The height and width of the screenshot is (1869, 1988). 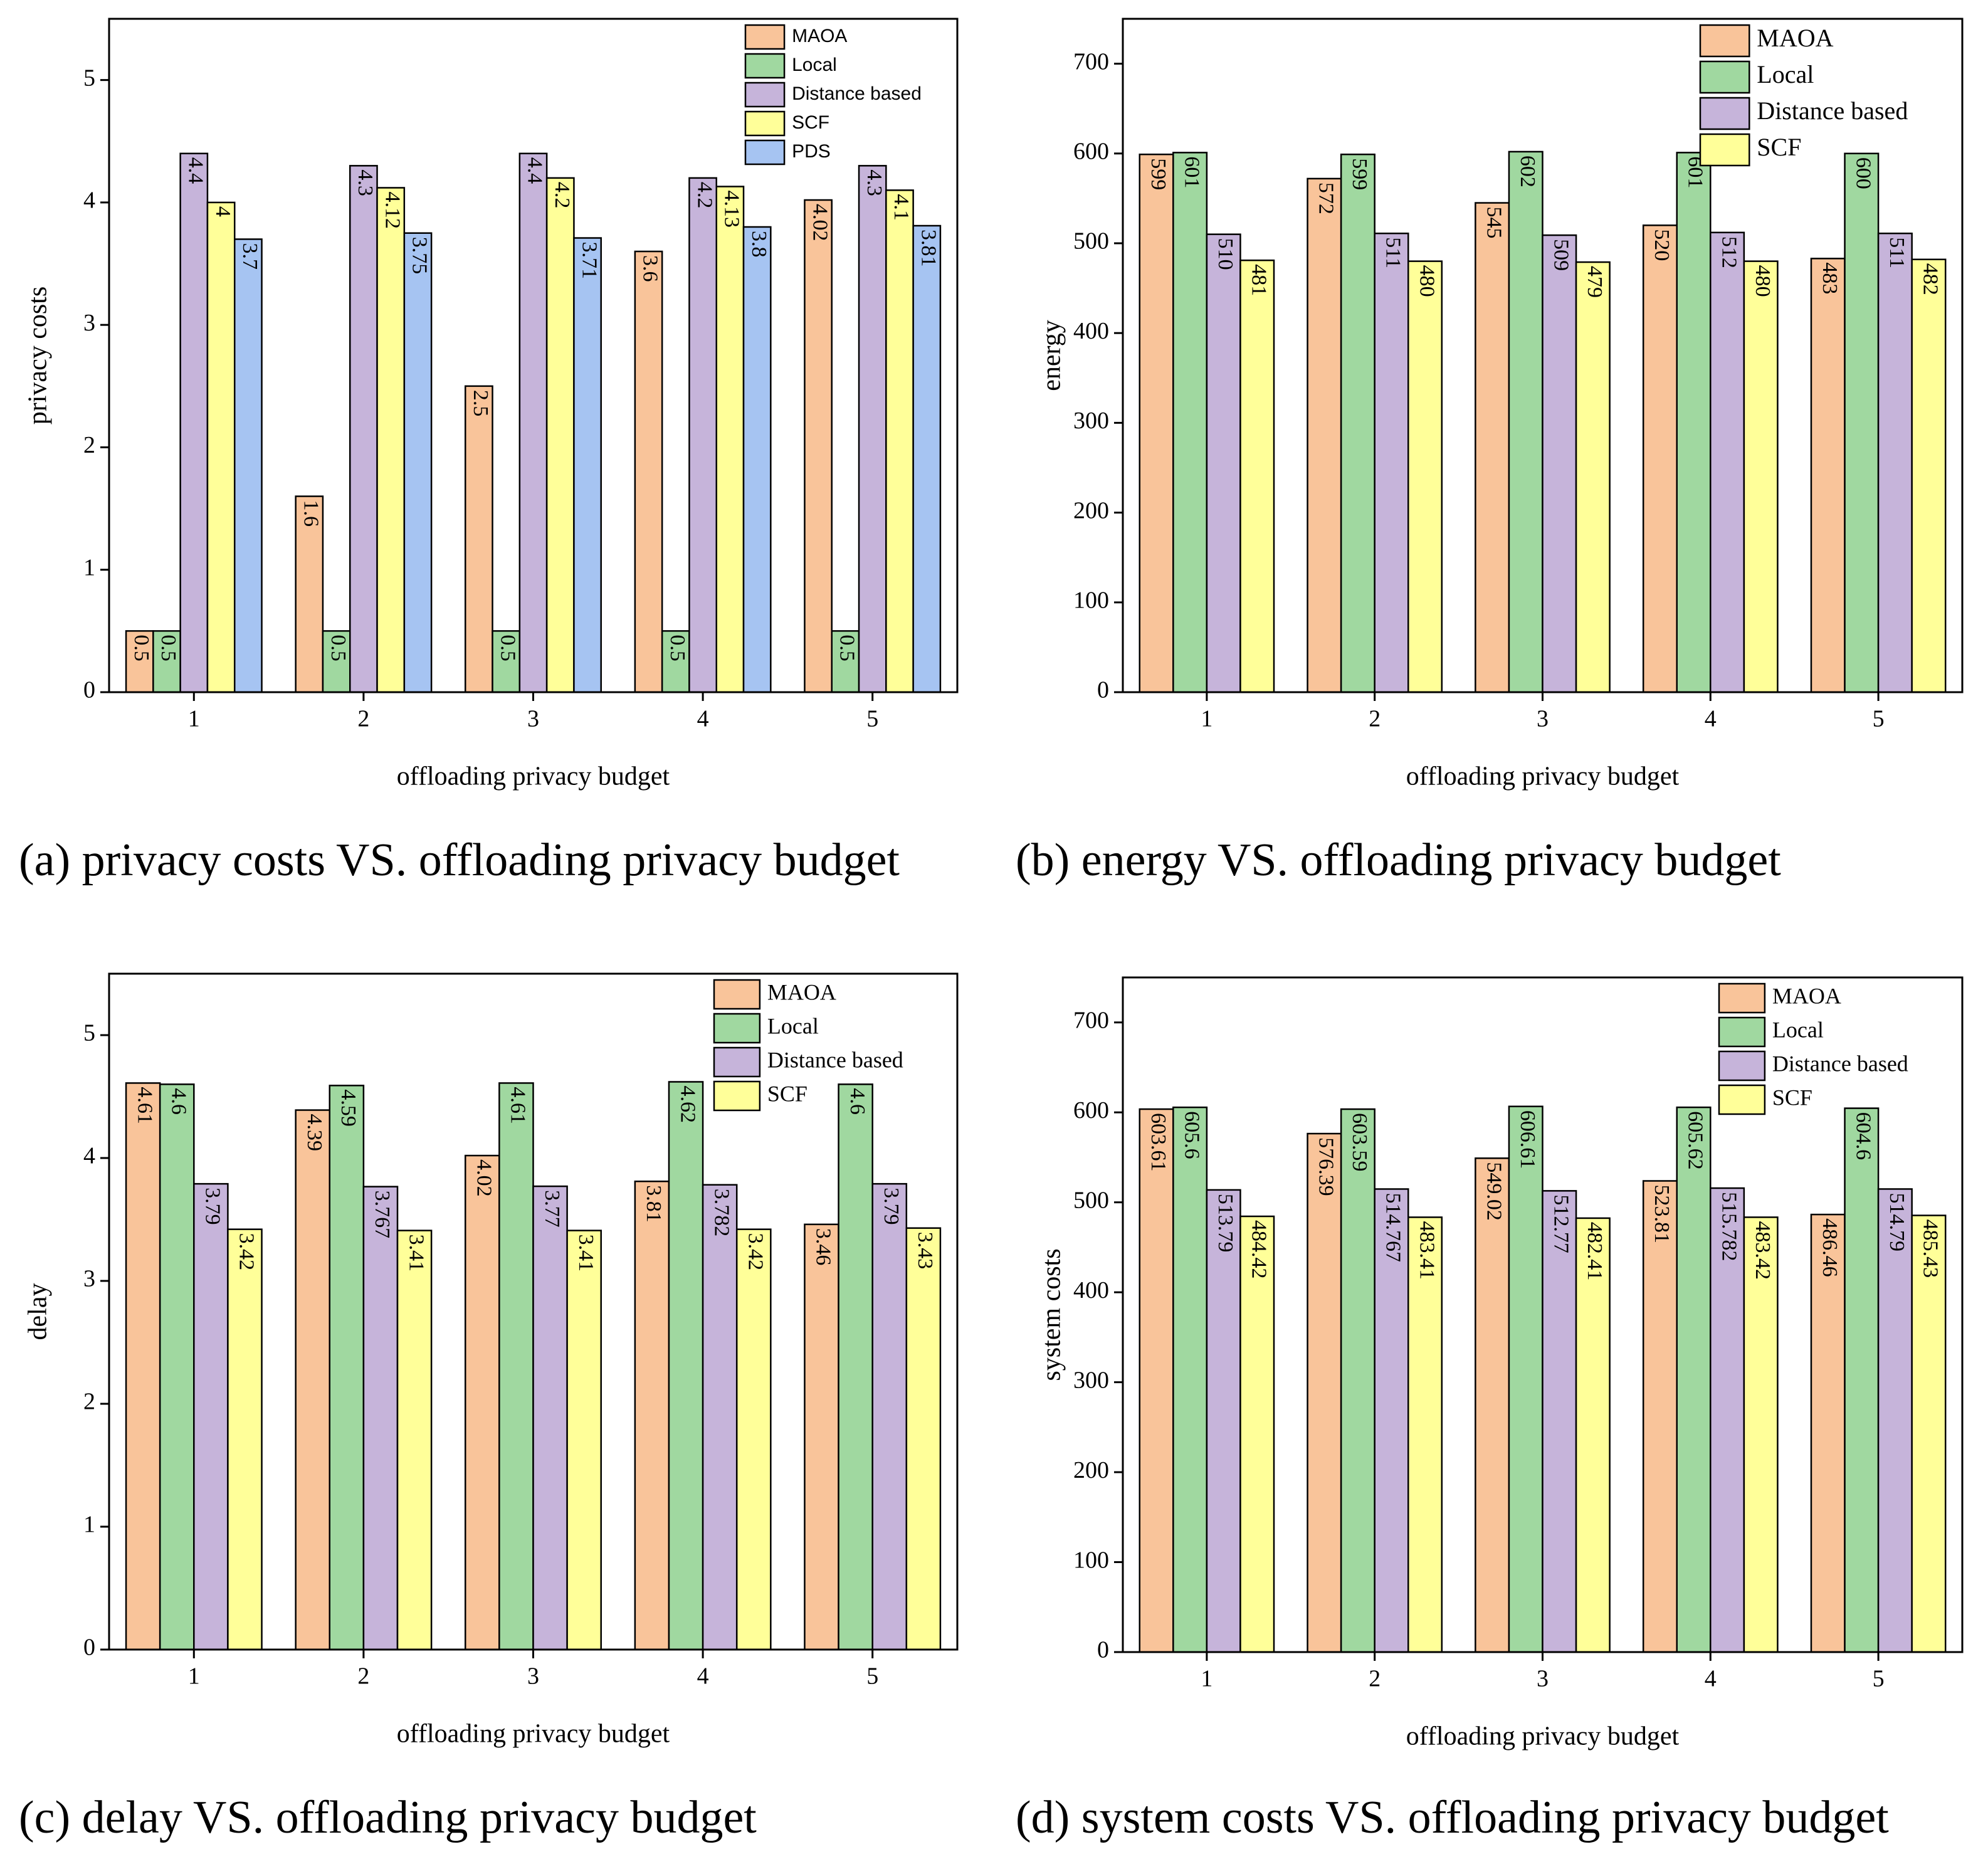 What do you see at coordinates (1091, 1200) in the screenshot?
I see `y-tick-label: 500` at bounding box center [1091, 1200].